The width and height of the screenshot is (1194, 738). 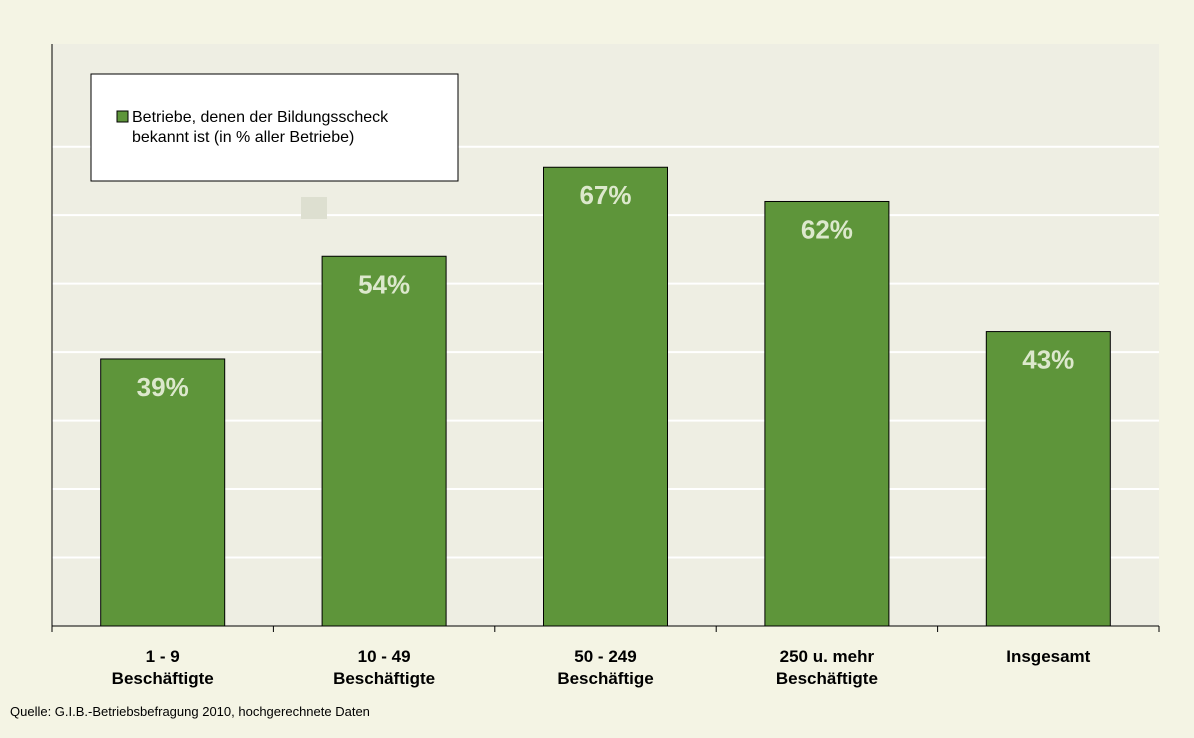 I want to click on category-label: 50 - 249, so click(x=605, y=656).